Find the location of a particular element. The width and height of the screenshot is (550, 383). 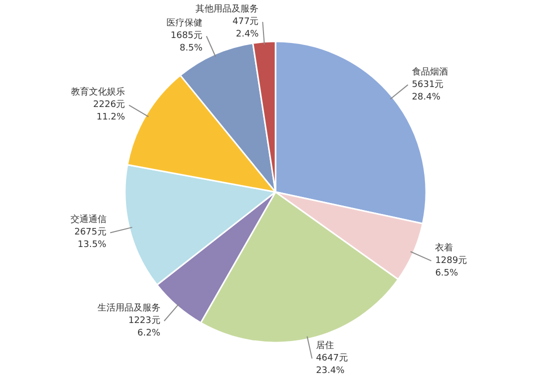

data-label: 477元 2.4% is located at coordinates (246, 28).